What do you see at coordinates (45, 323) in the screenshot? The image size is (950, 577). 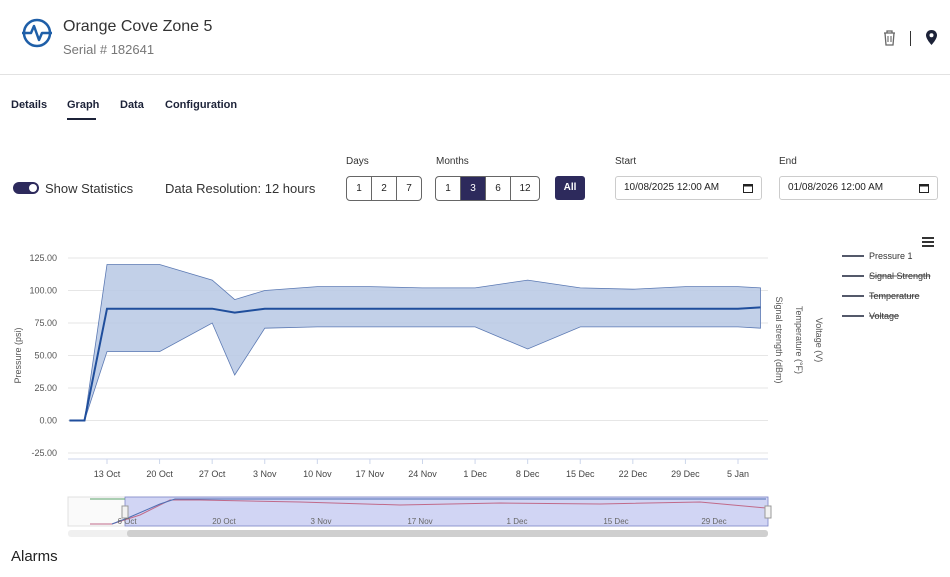 I see `y-tick-label: 75.00` at bounding box center [45, 323].